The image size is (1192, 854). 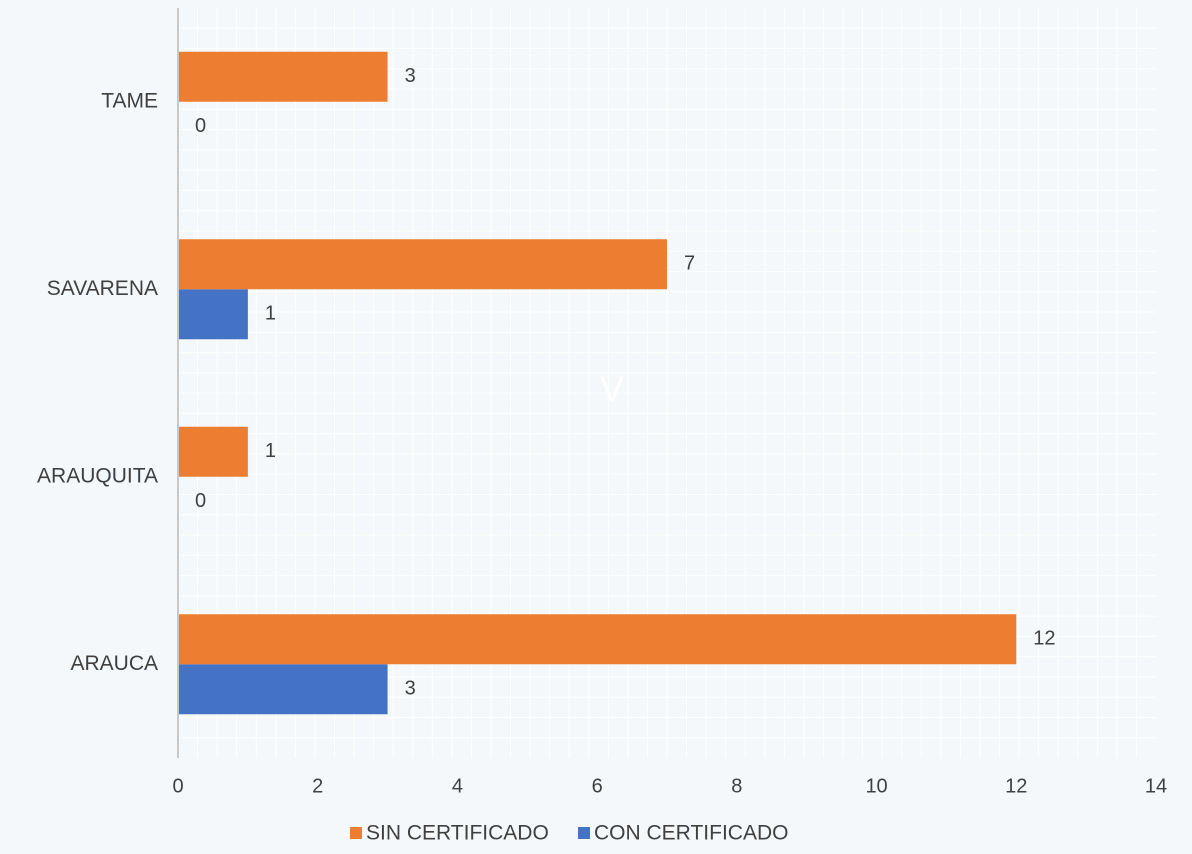 What do you see at coordinates (457, 833) in the screenshot?
I see `legend-label: SIN CERTIFICADO` at bounding box center [457, 833].